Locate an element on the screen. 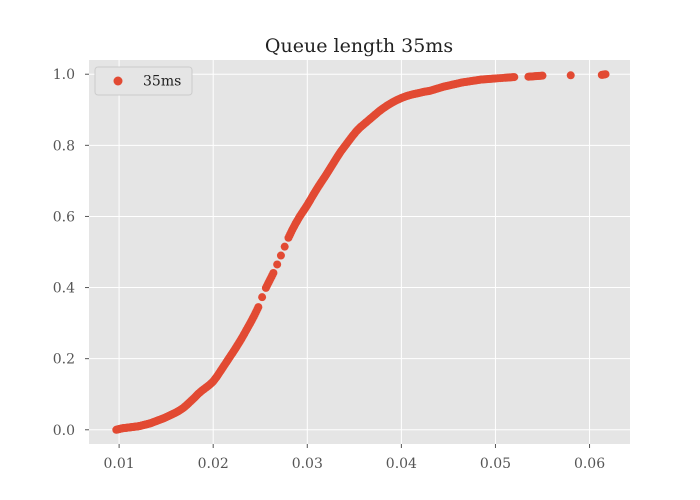  legend: 35ms is located at coordinates (143, 81).